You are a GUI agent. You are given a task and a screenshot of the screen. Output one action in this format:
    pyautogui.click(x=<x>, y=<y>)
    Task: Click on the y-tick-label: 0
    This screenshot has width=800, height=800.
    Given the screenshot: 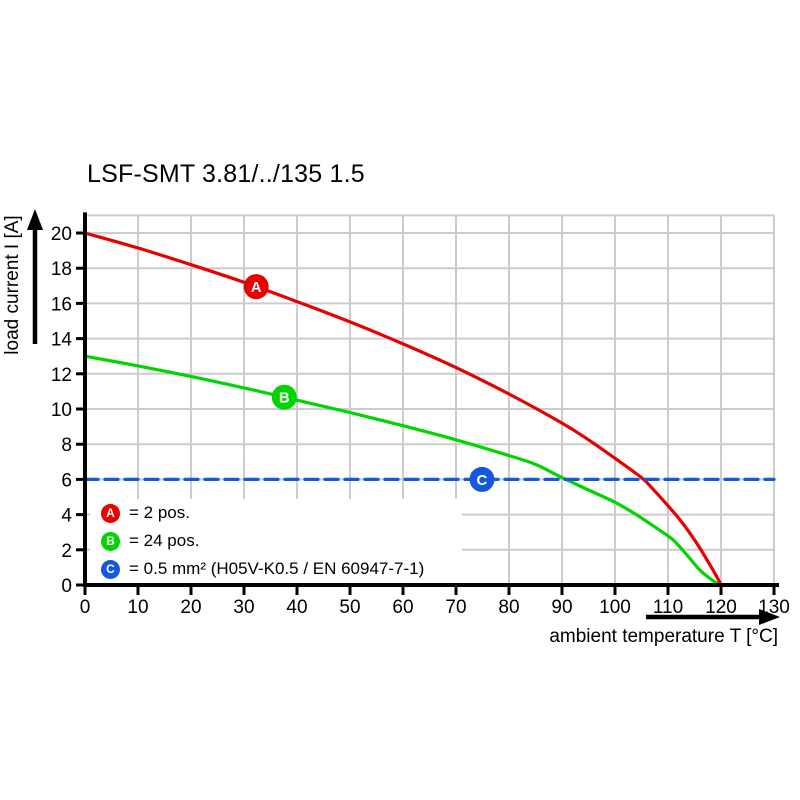 What is the action you would take?
    pyautogui.click(x=66, y=586)
    